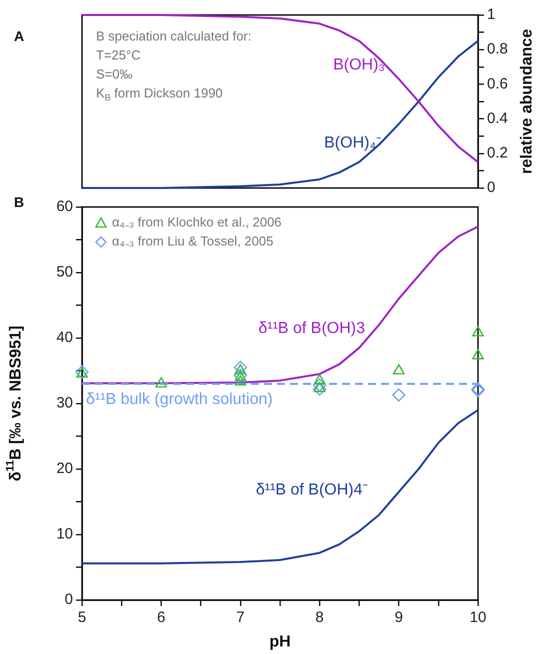  Describe the element at coordinates (118, 55) in the screenshot. I see `annotation: T=25°C` at that location.